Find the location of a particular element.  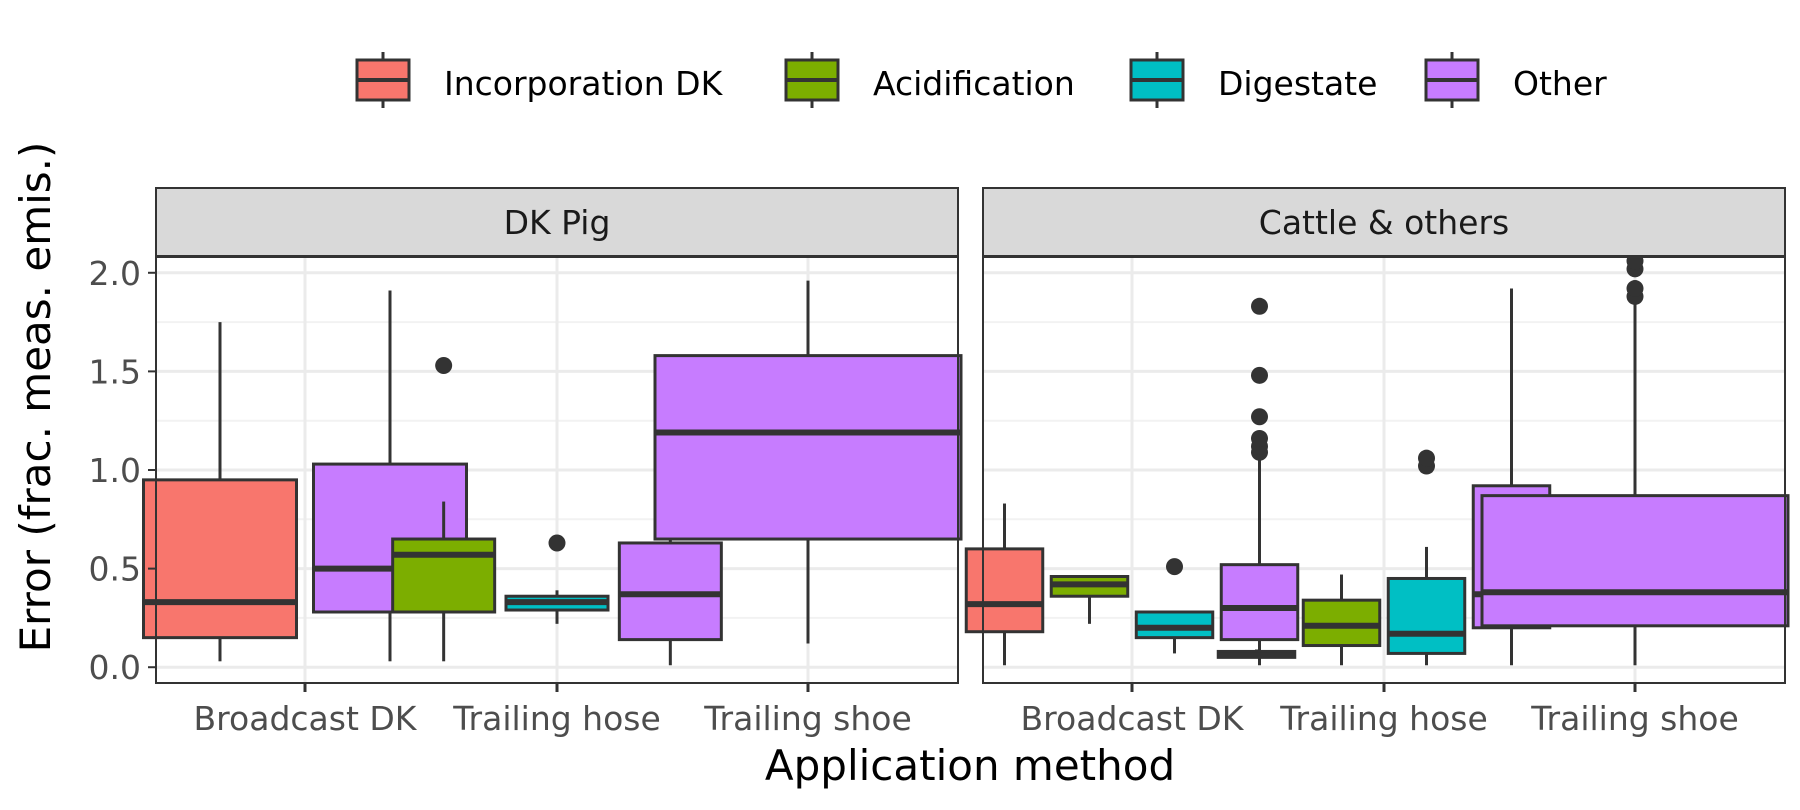

y-tick-label: 0.0 is located at coordinates (115, 667).